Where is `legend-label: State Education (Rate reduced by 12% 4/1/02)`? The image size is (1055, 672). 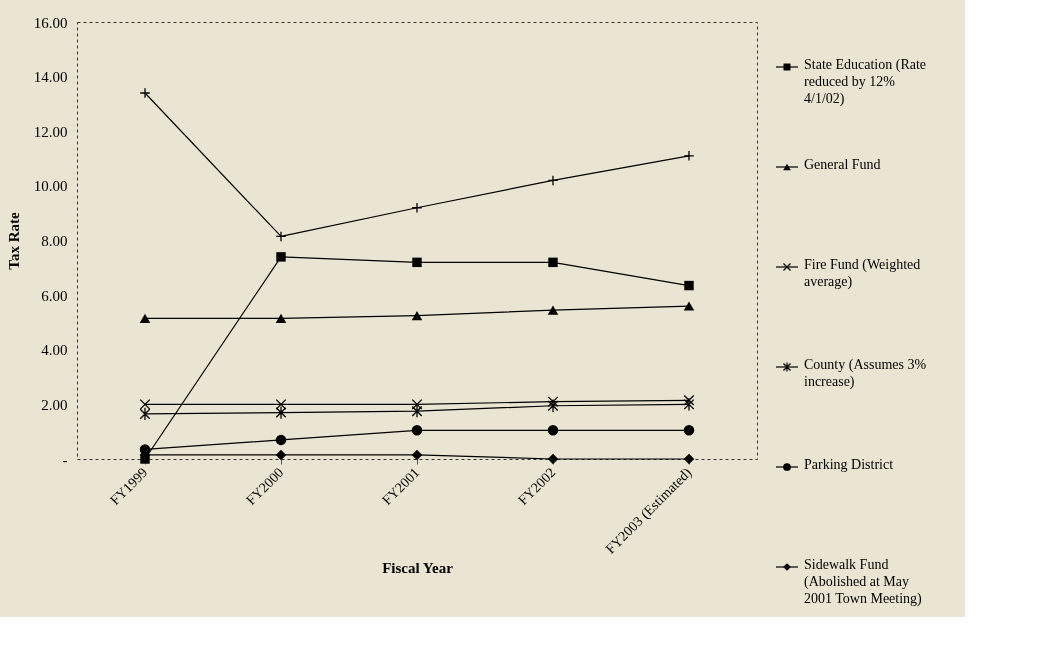
legend-label: State Education (Rate reduced by 12% 4/1/02) is located at coordinates (865, 82).